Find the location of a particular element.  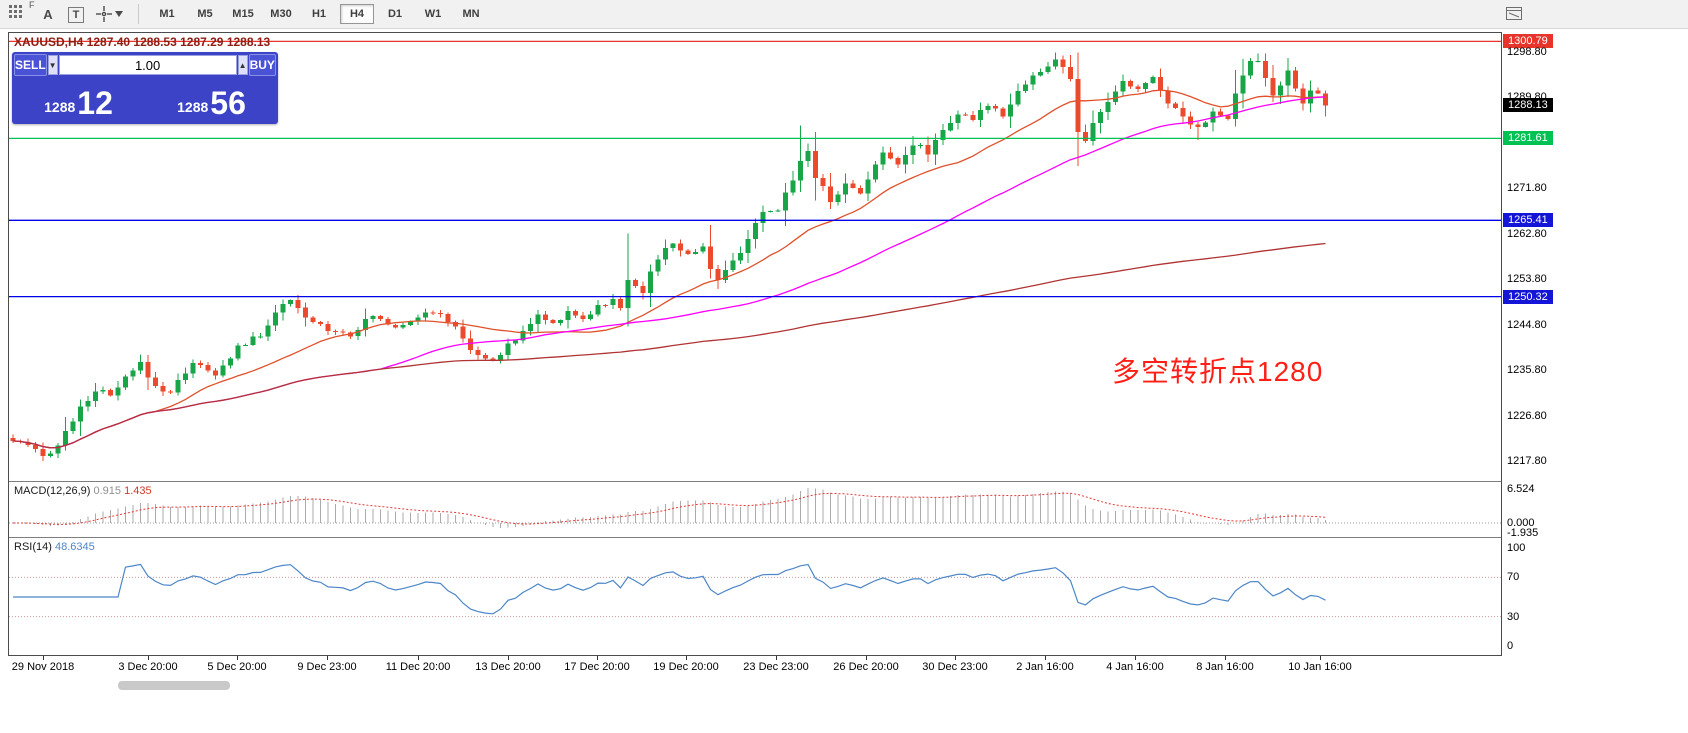

menu-fragment: F is located at coordinates (32, 5).